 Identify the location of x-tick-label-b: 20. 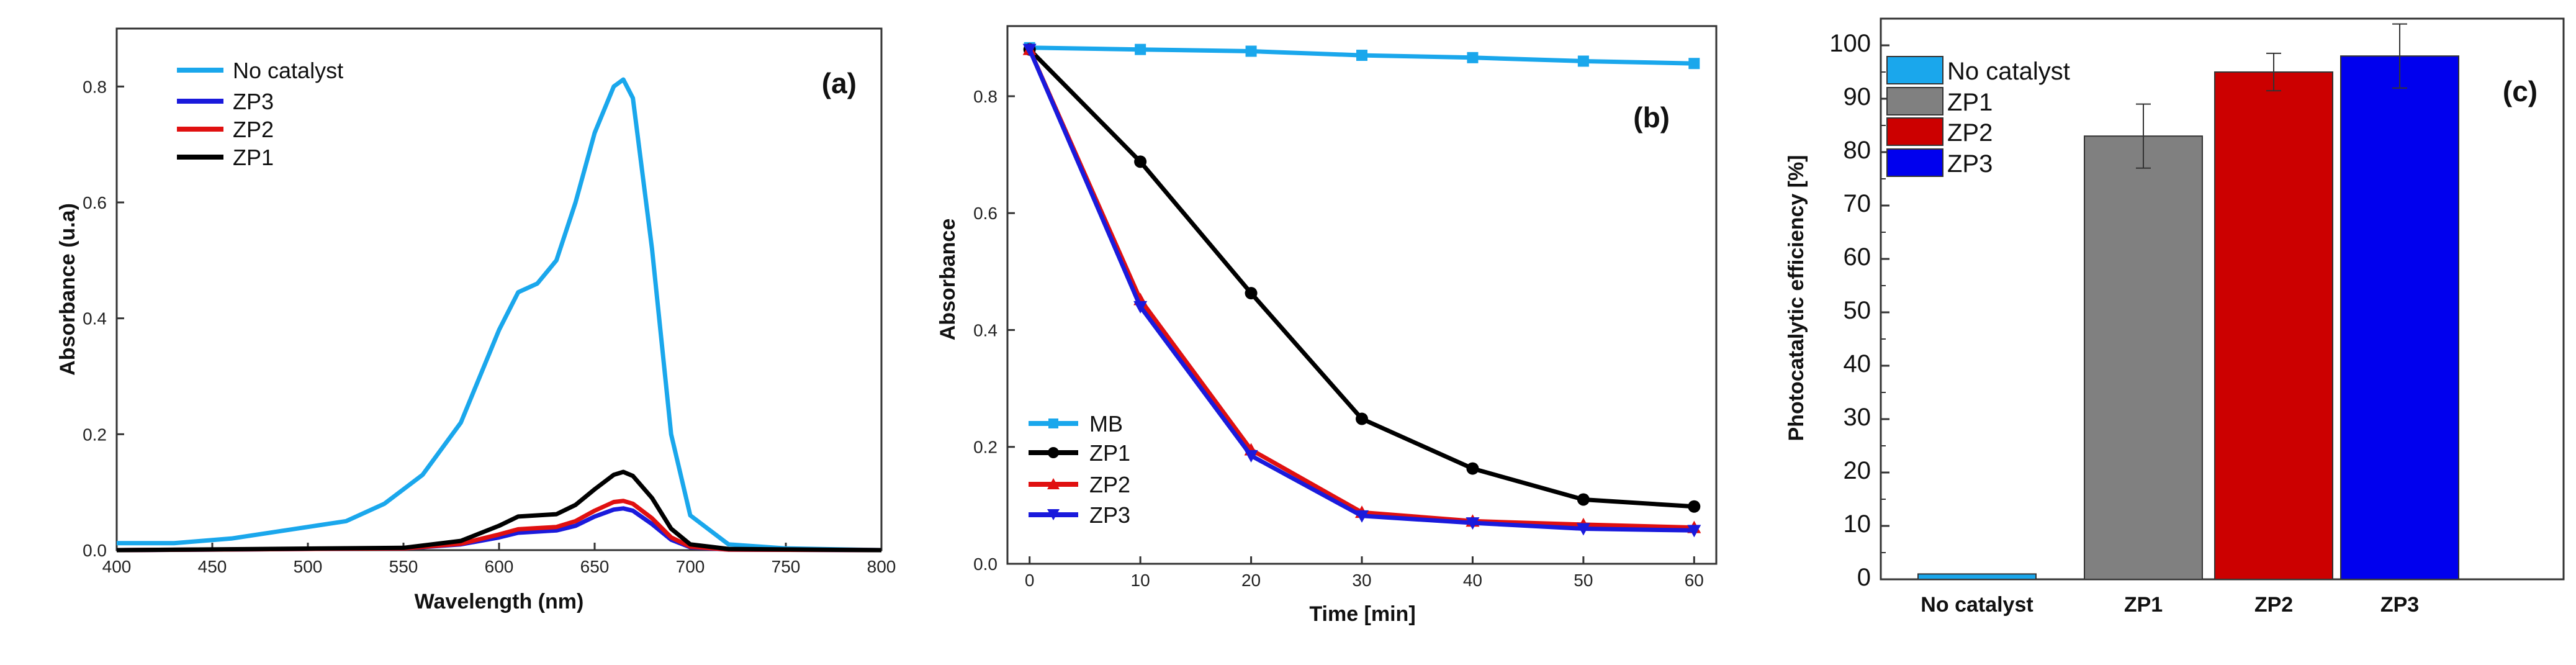
(1251, 580).